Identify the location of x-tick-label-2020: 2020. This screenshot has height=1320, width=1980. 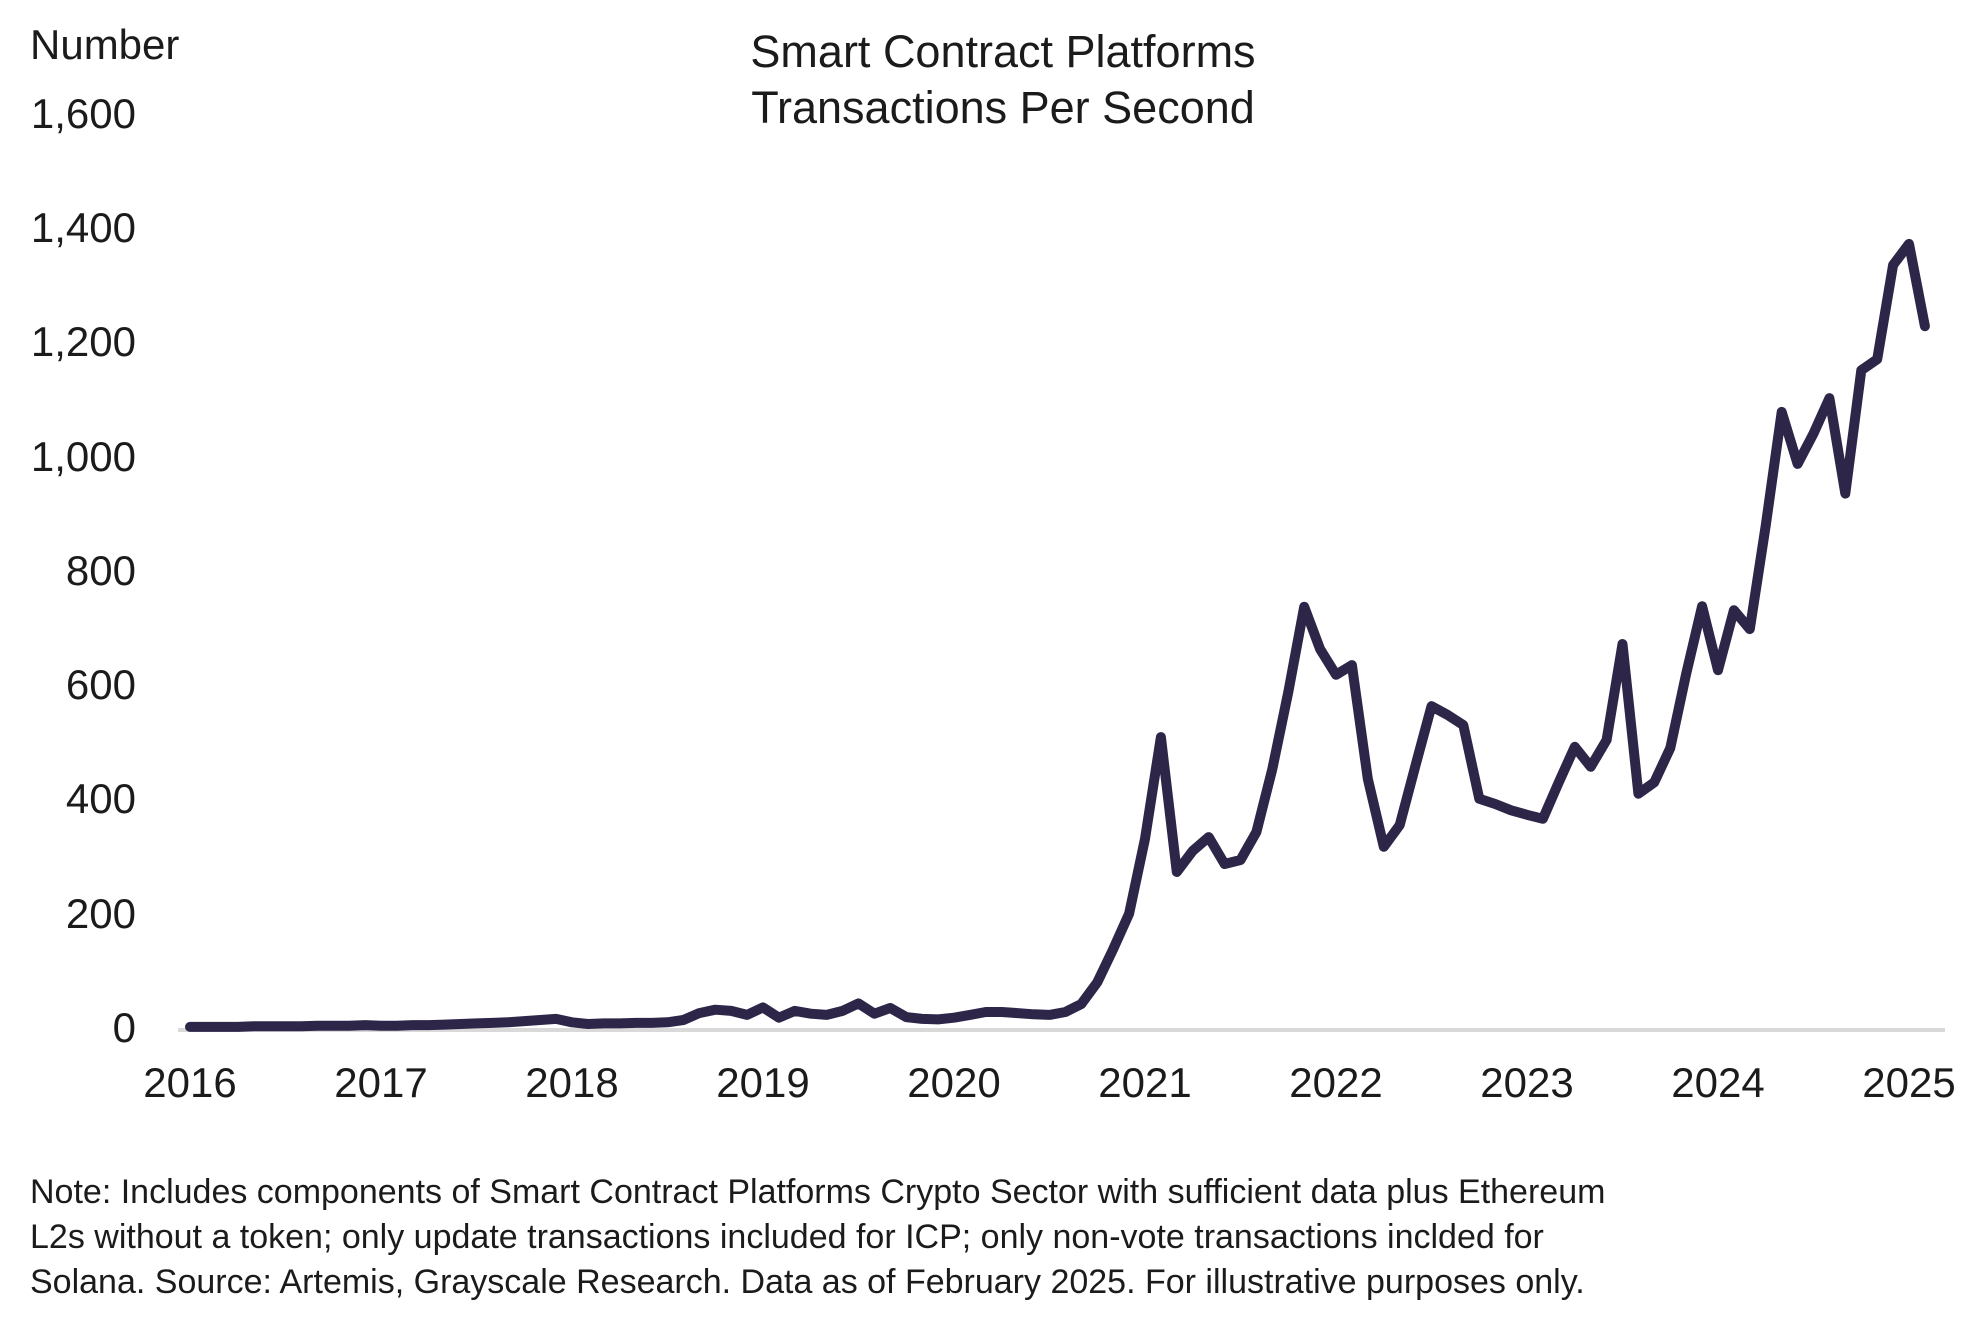
(954, 1082).